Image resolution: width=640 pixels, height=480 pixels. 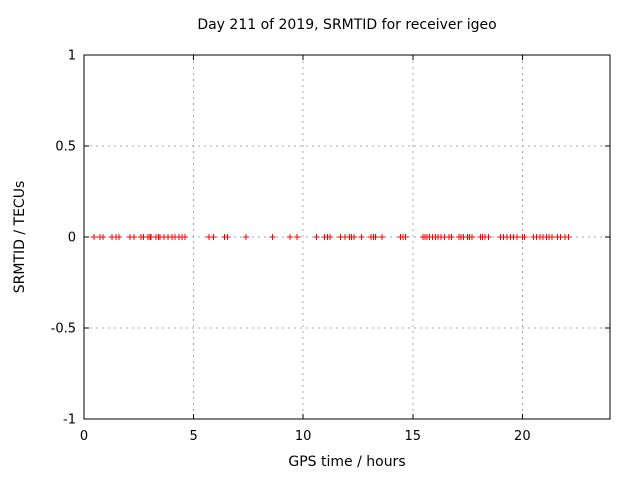 I want to click on y-tick-label: 1, so click(x=72, y=56).